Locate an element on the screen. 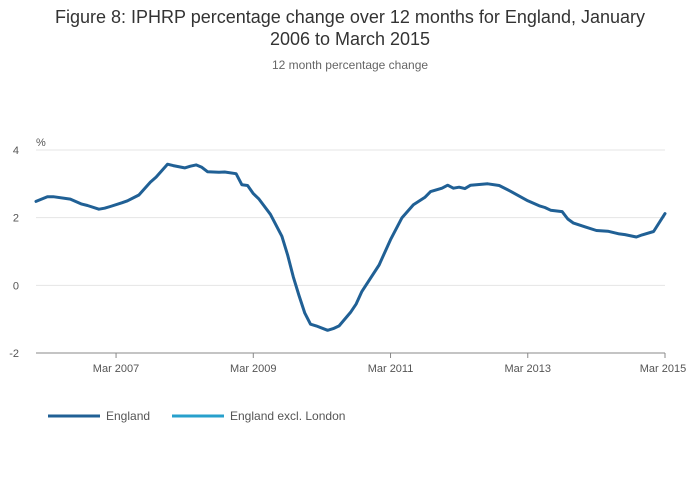  legend: England England excl. London is located at coordinates (196, 416).